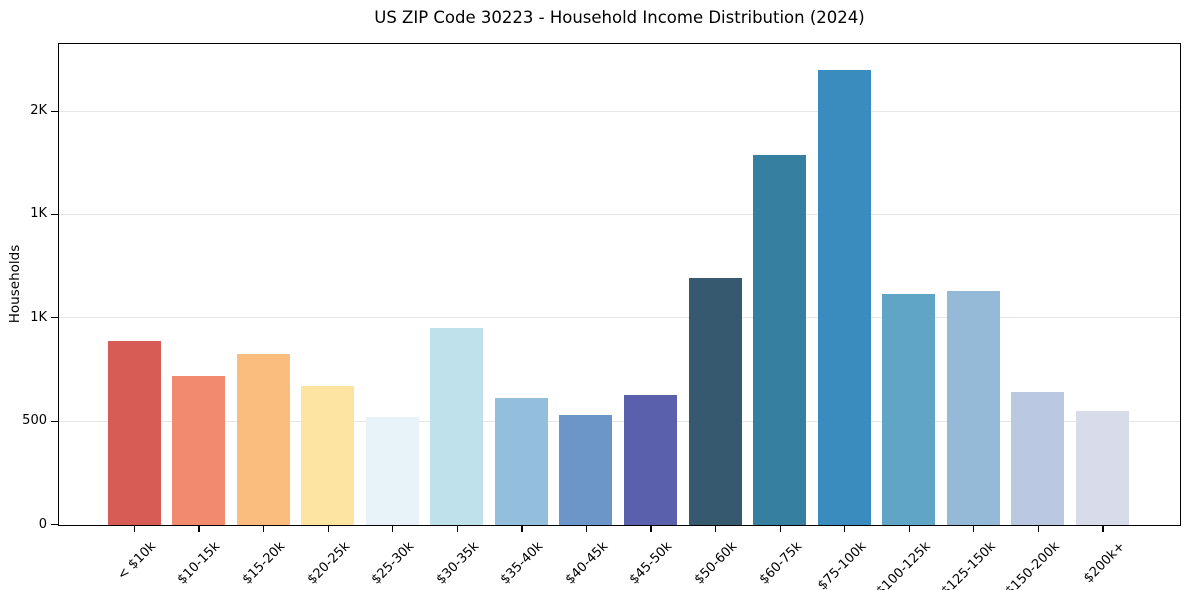  What do you see at coordinates (34, 421) in the screenshot?
I see `y-tick-label: 500` at bounding box center [34, 421].